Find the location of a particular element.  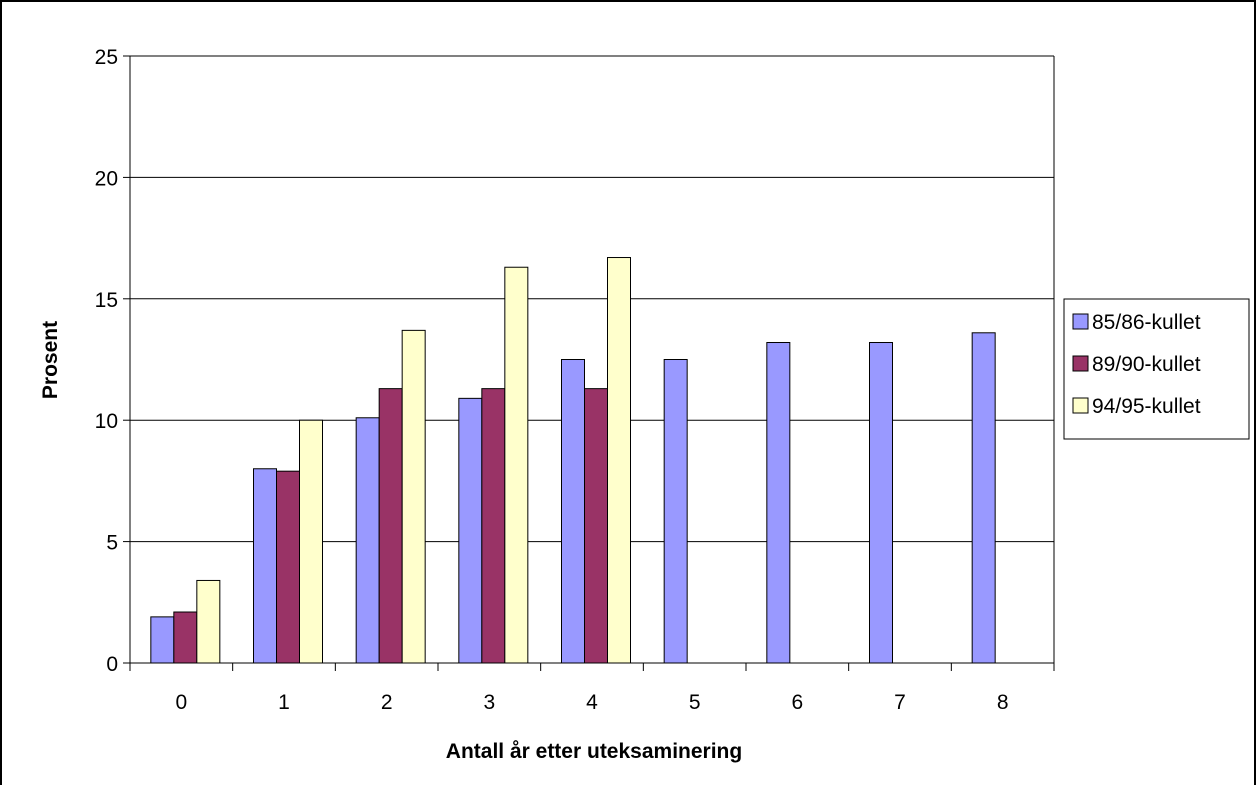

x-tick-label: 3 is located at coordinates (489, 702).